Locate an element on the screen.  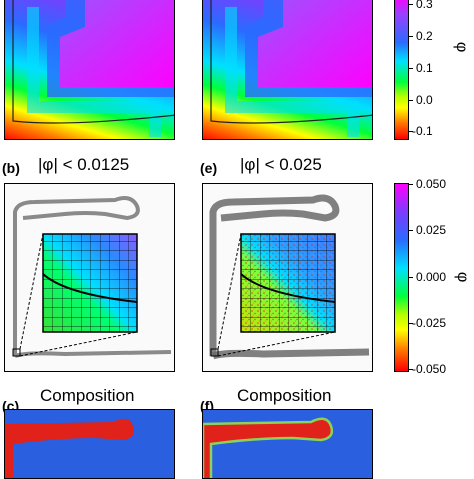
panel-e-label: (e) is located at coordinates (209, 168).